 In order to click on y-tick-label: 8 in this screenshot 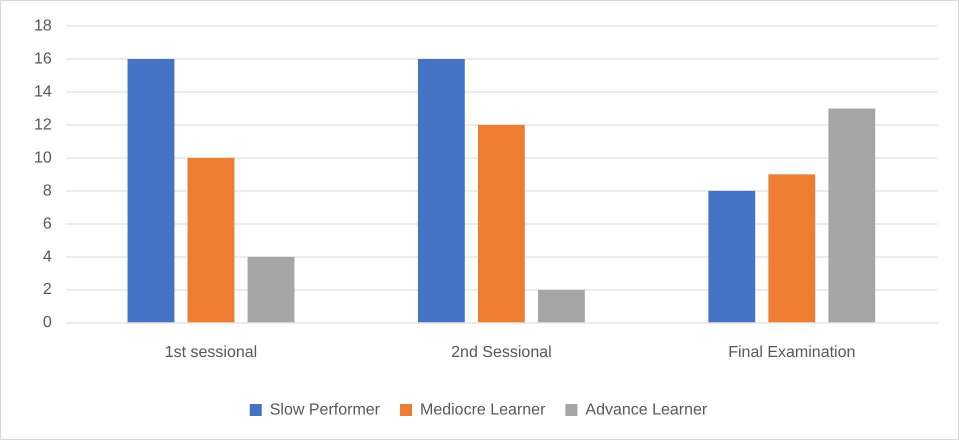, I will do `click(47, 191)`.